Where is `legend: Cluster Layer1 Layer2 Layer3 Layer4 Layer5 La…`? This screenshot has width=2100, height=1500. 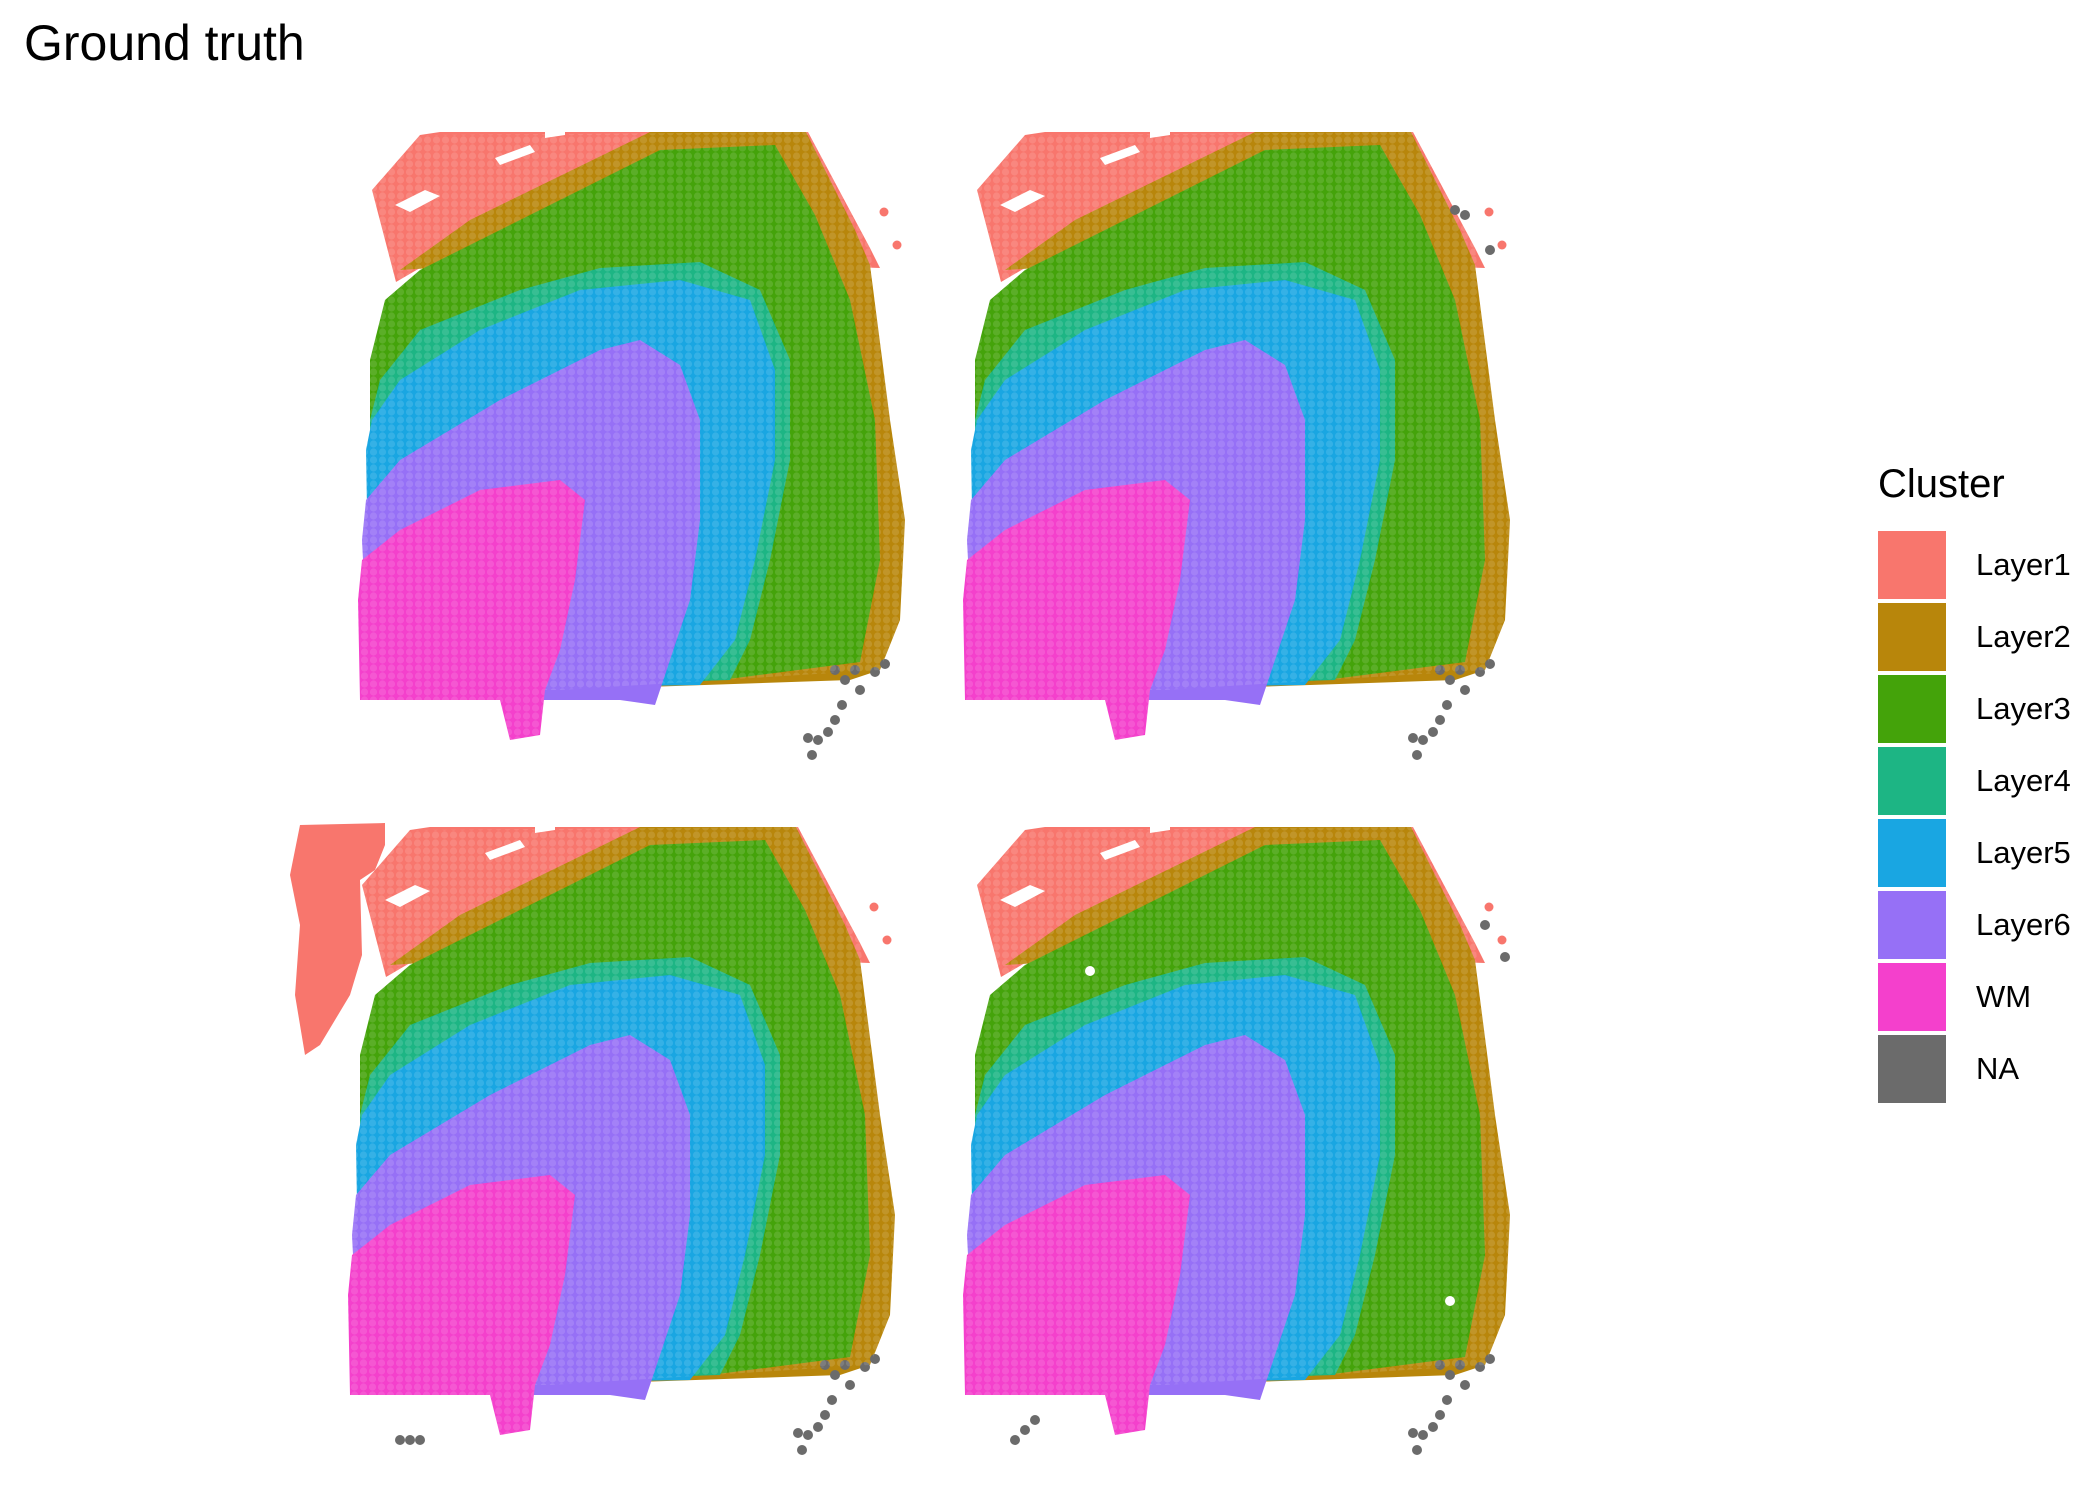
legend: Cluster Layer1 Layer2 Layer3 Layer4 Layer5 La… is located at coordinates (1983, 783).